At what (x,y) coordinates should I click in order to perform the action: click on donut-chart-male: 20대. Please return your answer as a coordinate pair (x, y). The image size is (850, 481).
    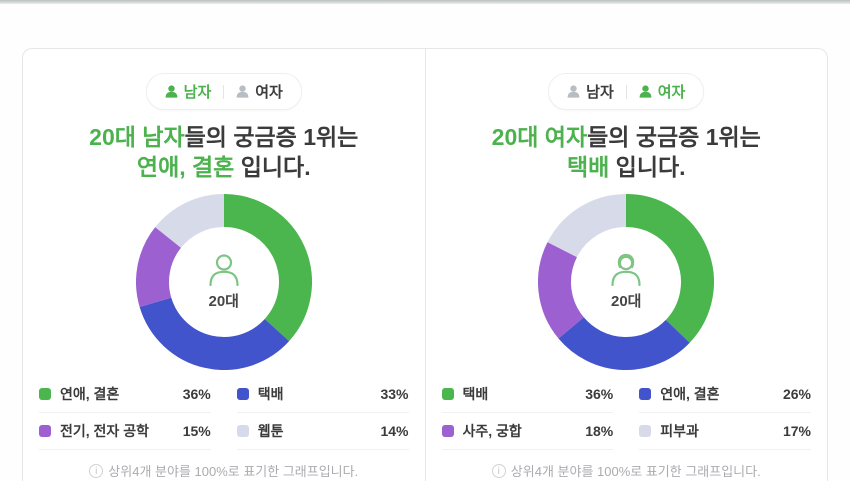
    Looking at the image, I should click on (223, 282).